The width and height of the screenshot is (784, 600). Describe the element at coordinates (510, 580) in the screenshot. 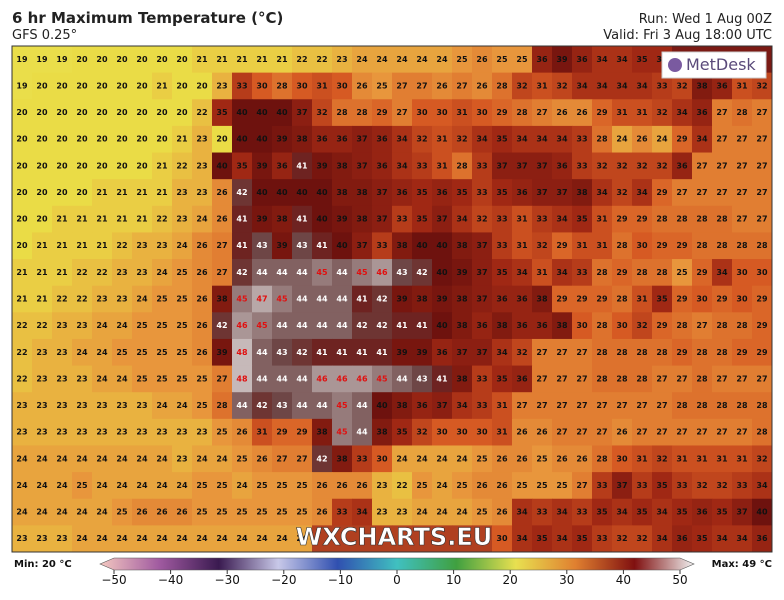

I see `colorbar-tick-label: 20` at that location.